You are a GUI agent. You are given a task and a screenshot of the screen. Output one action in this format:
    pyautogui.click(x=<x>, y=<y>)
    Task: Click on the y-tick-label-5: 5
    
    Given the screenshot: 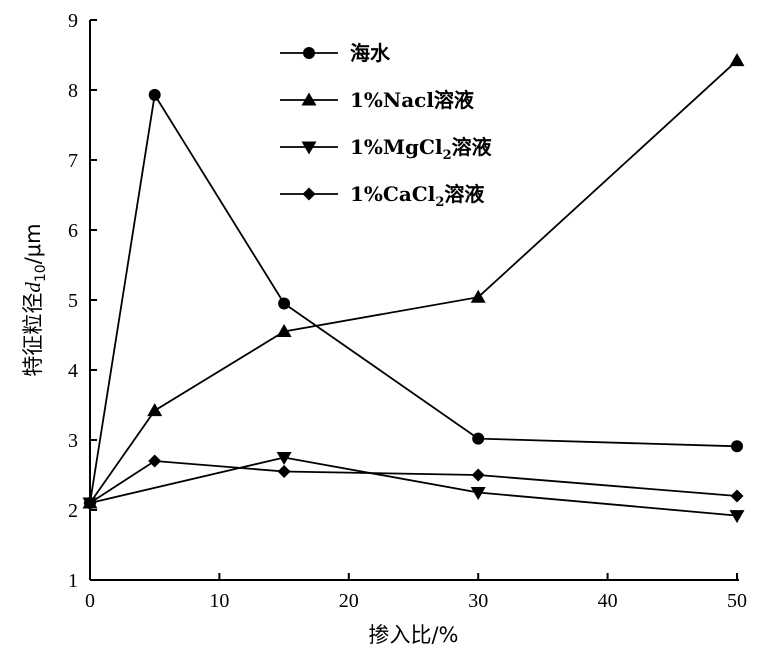 What is the action you would take?
    pyautogui.click(x=73, y=301)
    